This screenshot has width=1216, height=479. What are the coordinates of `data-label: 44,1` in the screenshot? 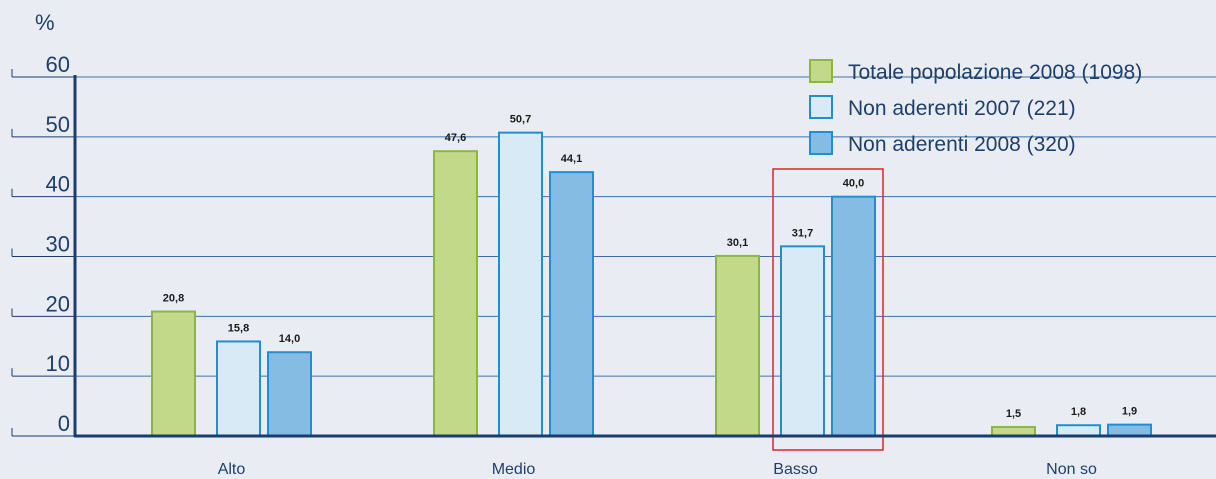 It's located at (571, 159).